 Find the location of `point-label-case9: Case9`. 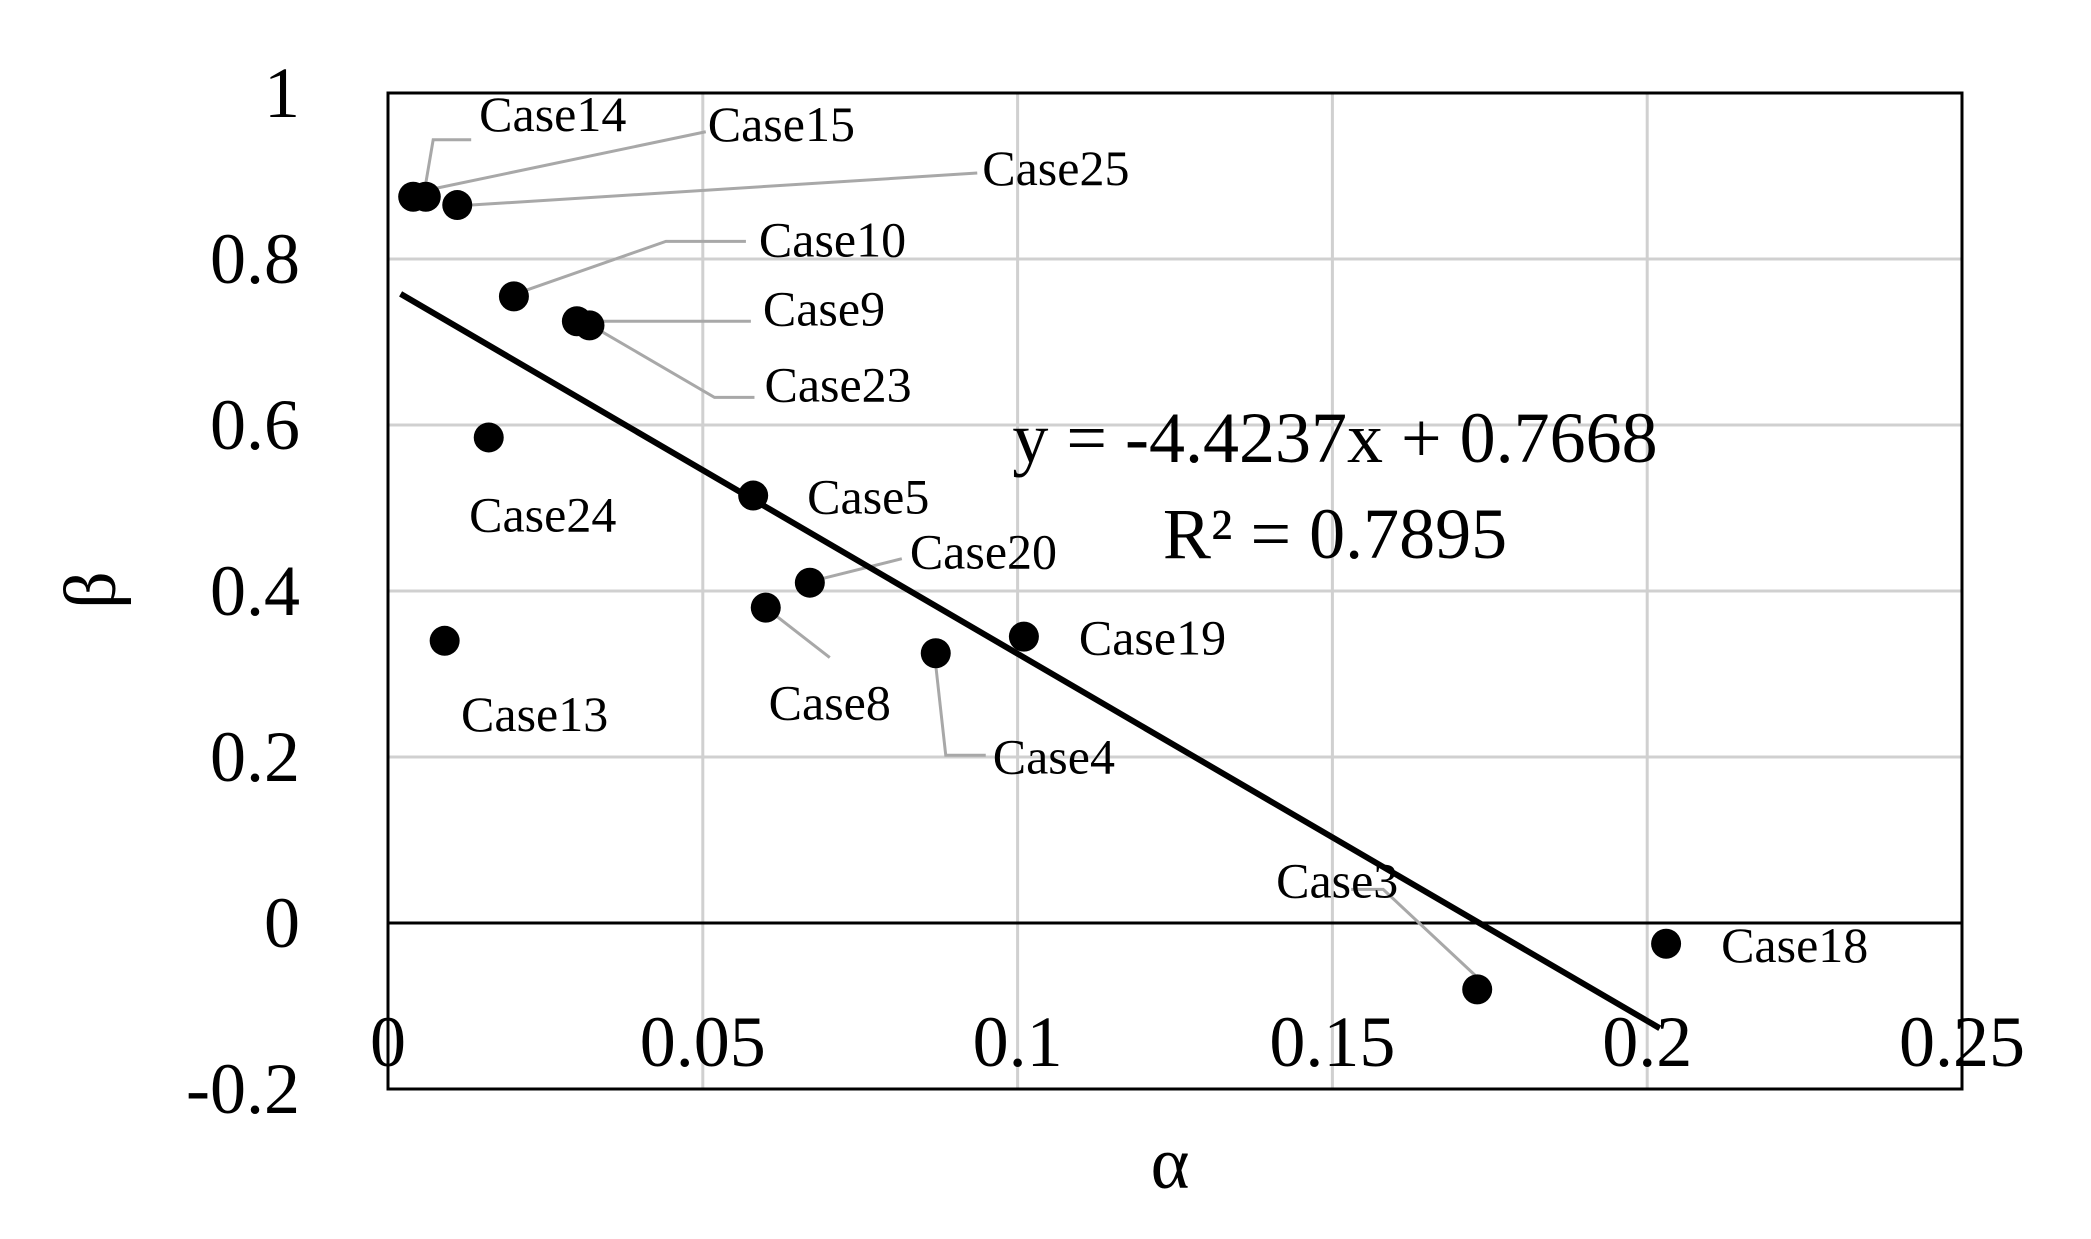

point-label-case9: Case9 is located at coordinates (824, 308).